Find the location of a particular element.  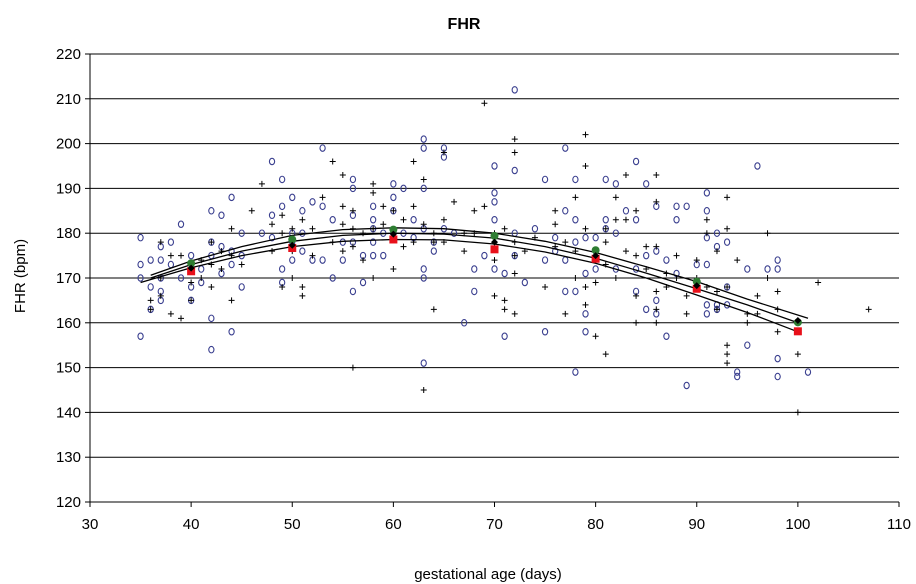

y-axis-title: FHR (bpm) is located at coordinates (20, 276).